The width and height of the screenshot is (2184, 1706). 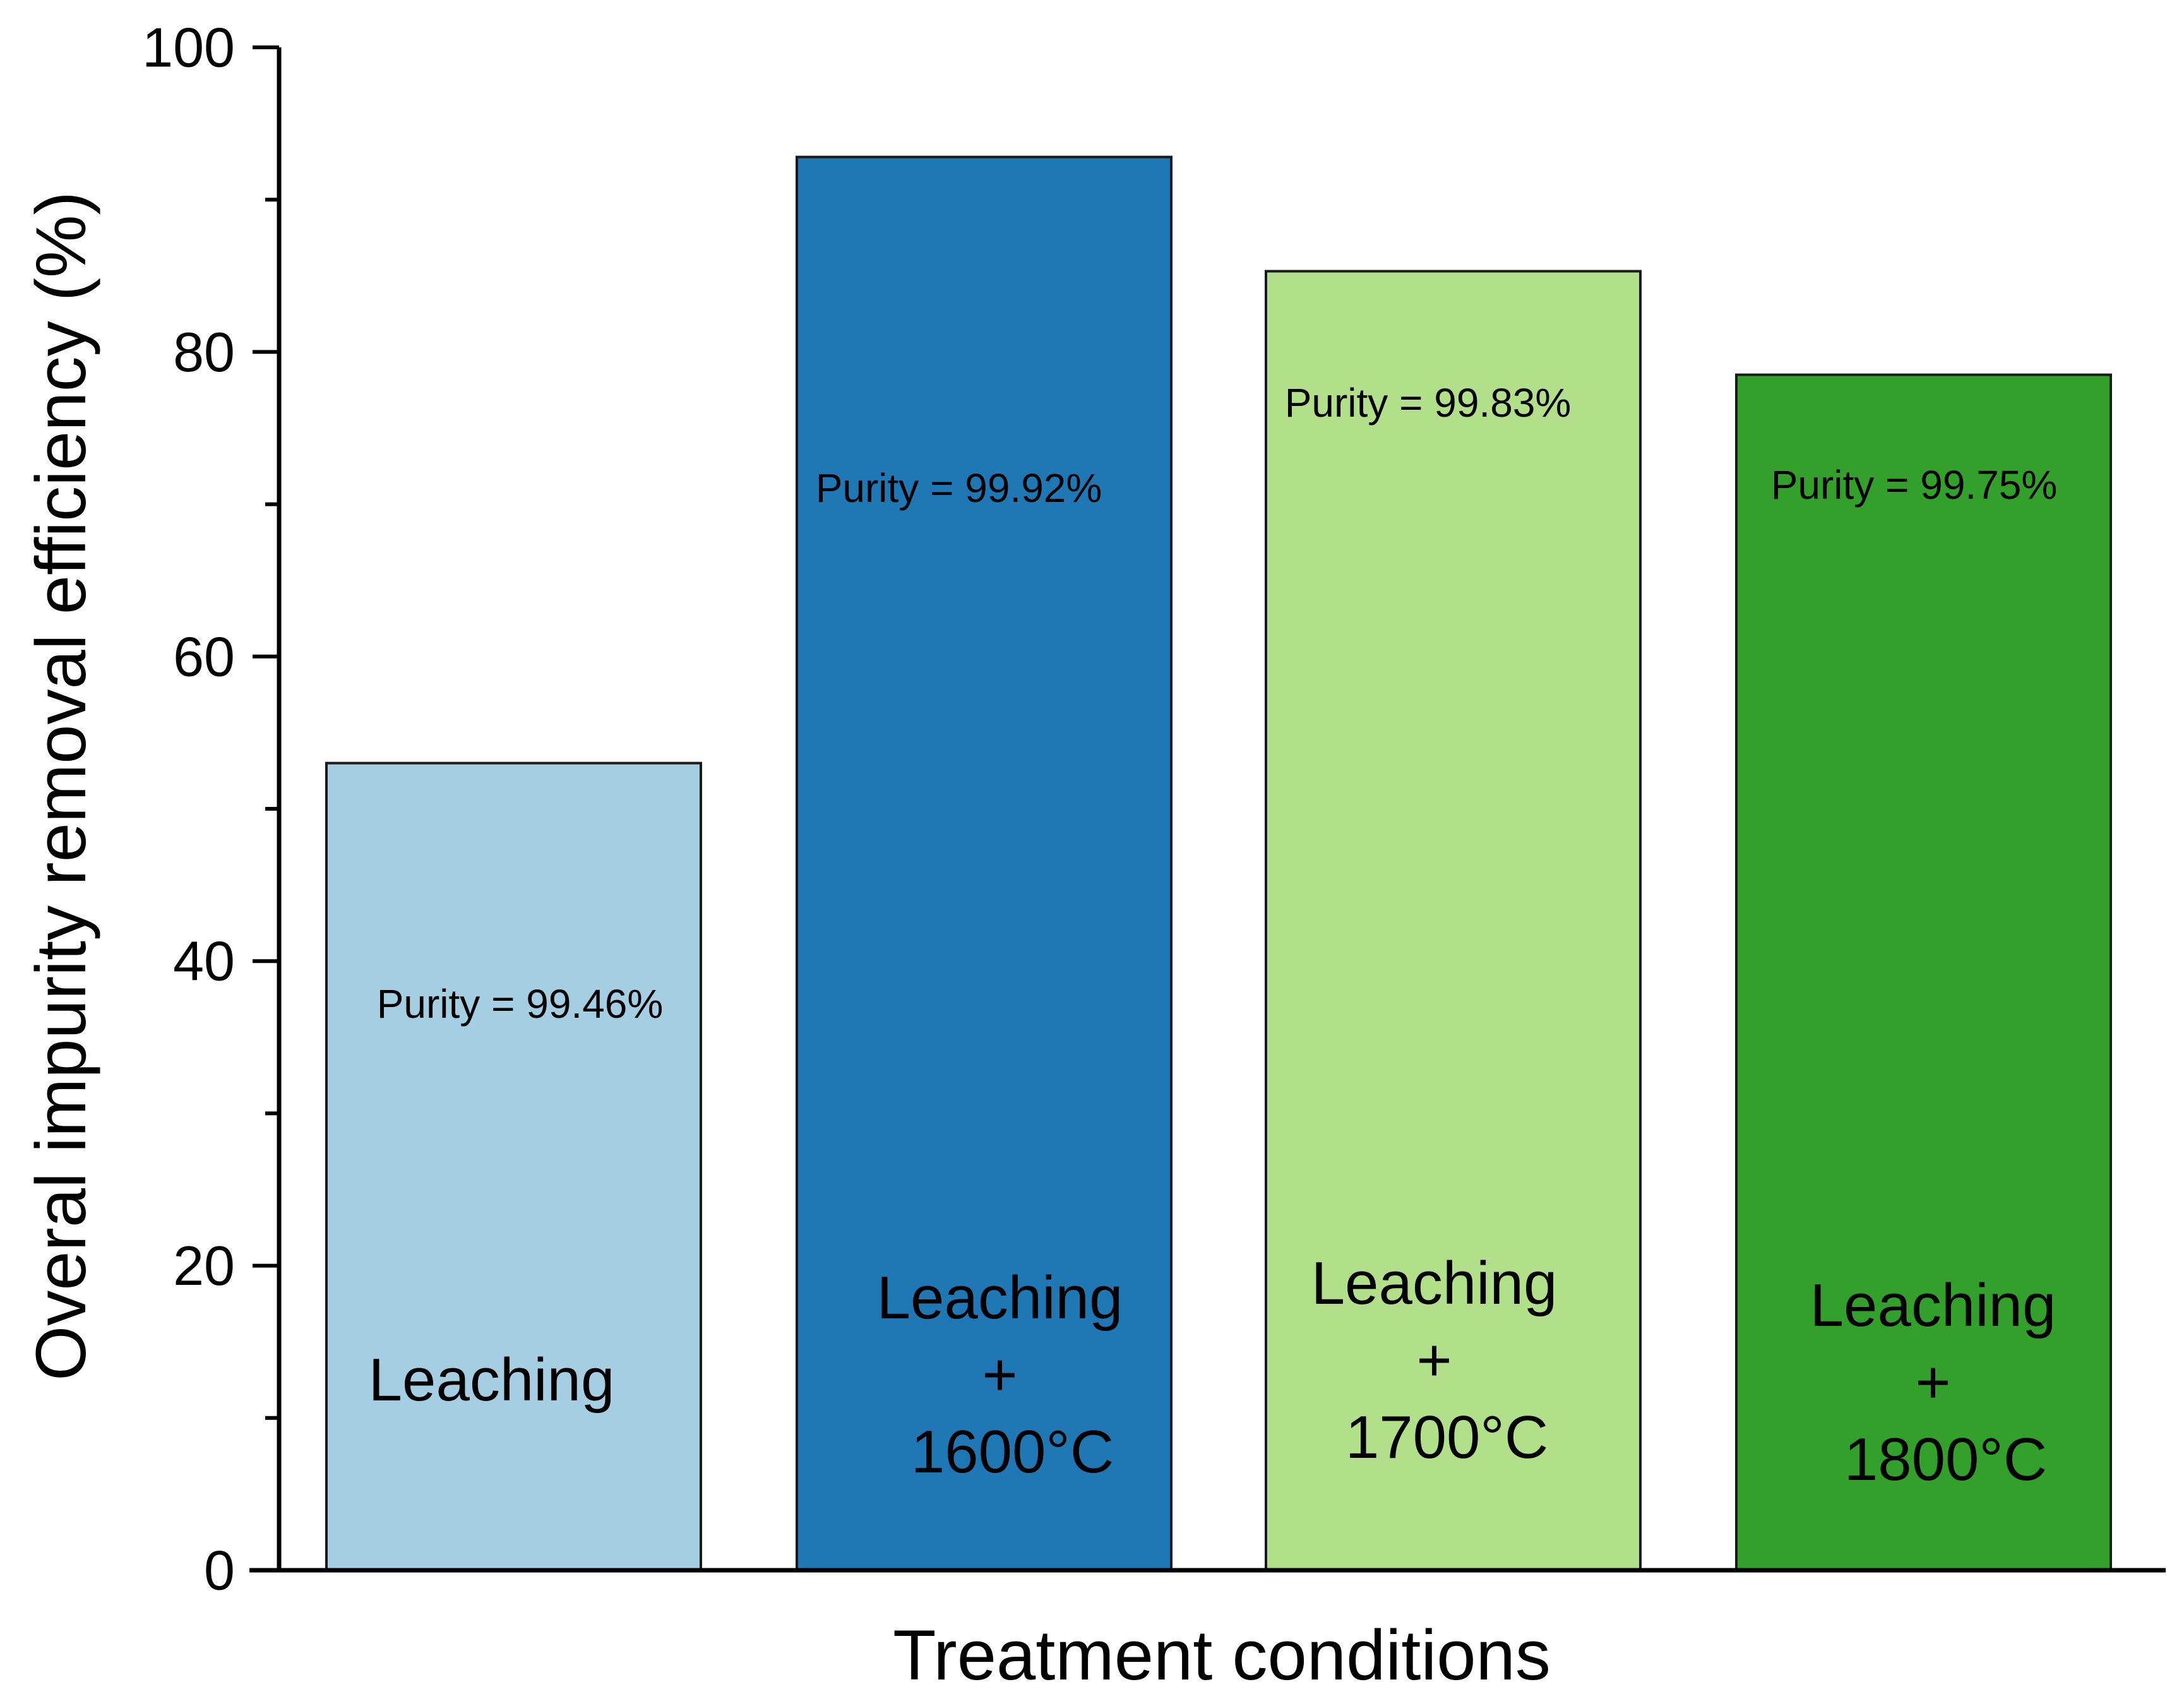 I want to click on bar-3-label-line-2: +, so click(x=1434, y=1361).